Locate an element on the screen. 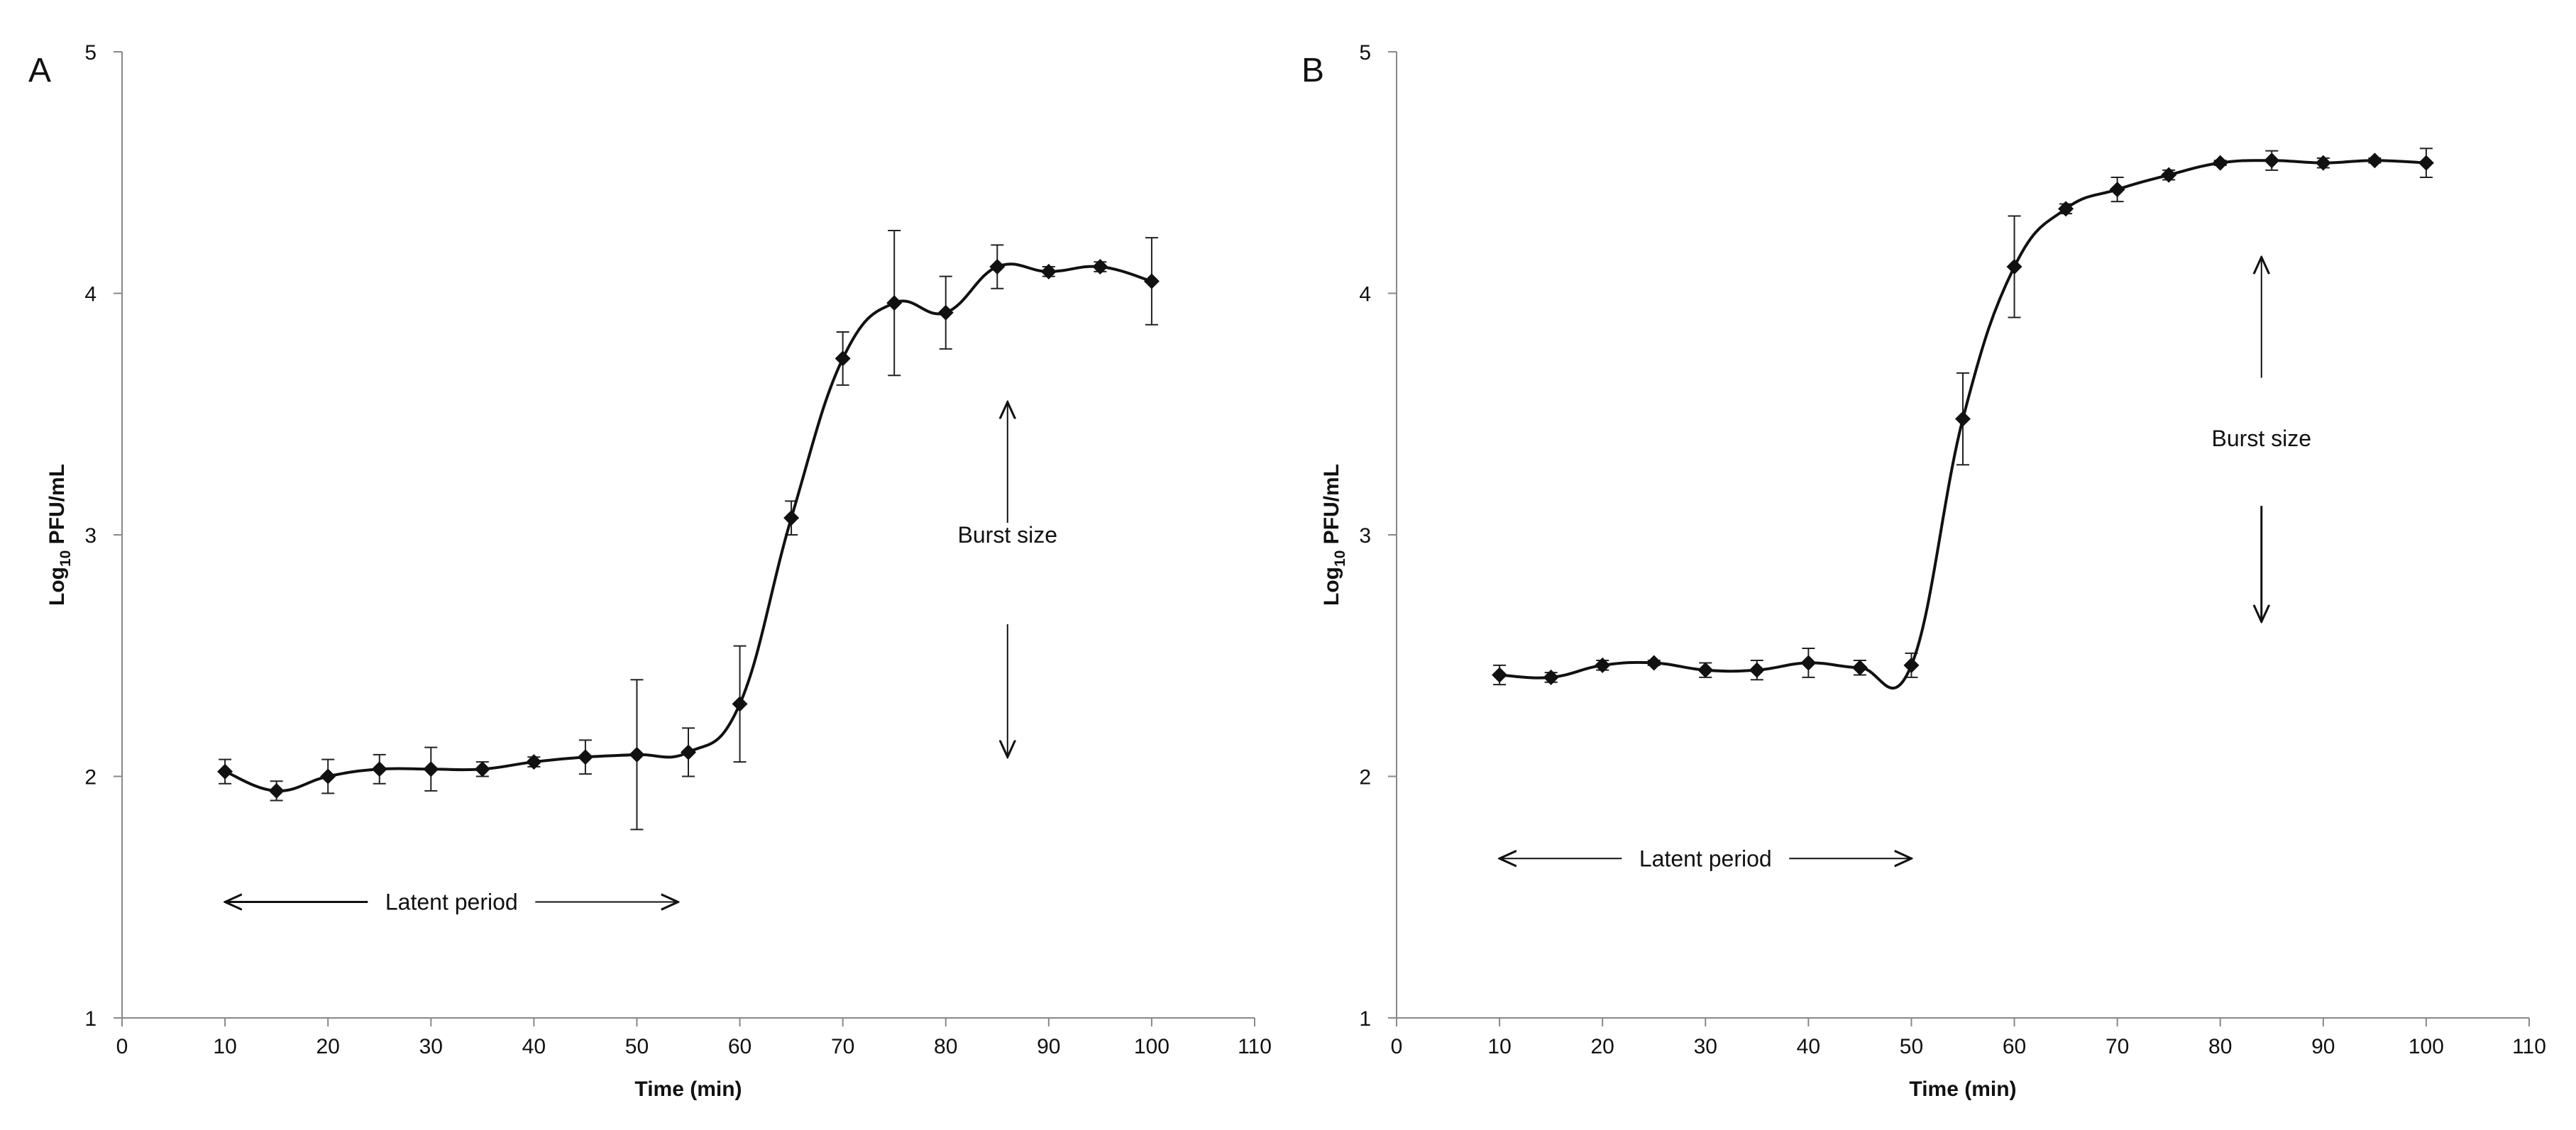 This screenshot has height=1130, width=2576. panel-label: B is located at coordinates (1312, 70).